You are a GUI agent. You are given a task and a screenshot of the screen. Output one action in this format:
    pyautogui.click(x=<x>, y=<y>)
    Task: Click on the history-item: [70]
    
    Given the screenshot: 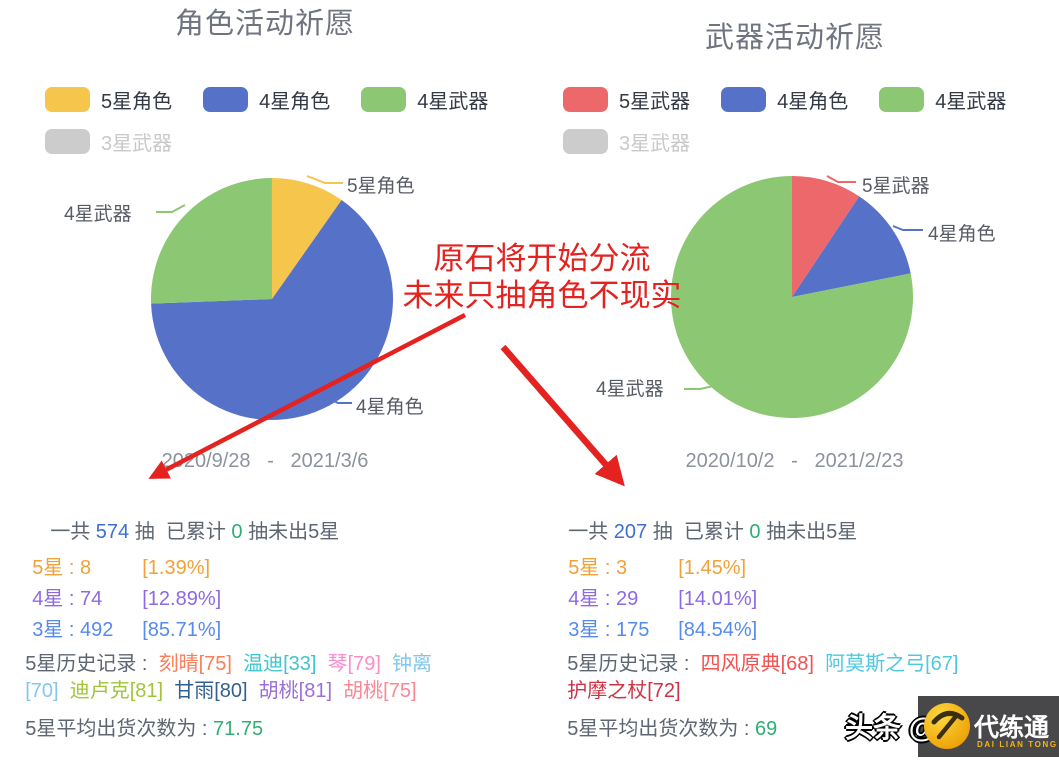 What is the action you would take?
    pyautogui.click(x=42, y=691)
    